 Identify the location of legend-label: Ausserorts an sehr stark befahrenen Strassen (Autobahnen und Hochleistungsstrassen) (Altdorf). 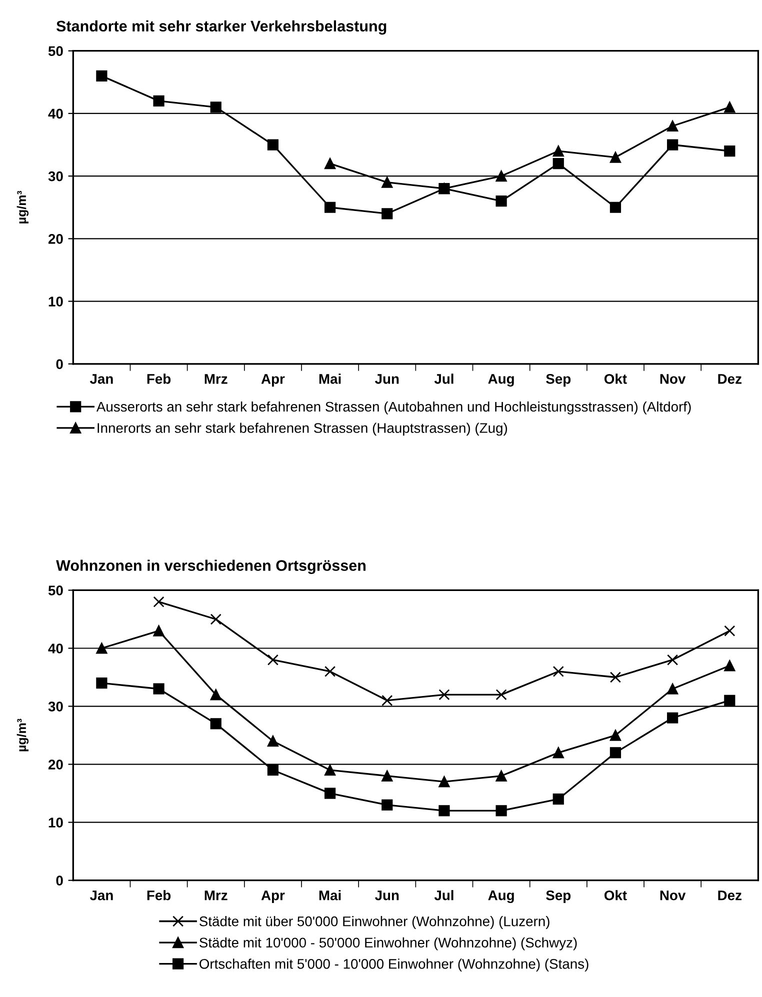
(393, 407).